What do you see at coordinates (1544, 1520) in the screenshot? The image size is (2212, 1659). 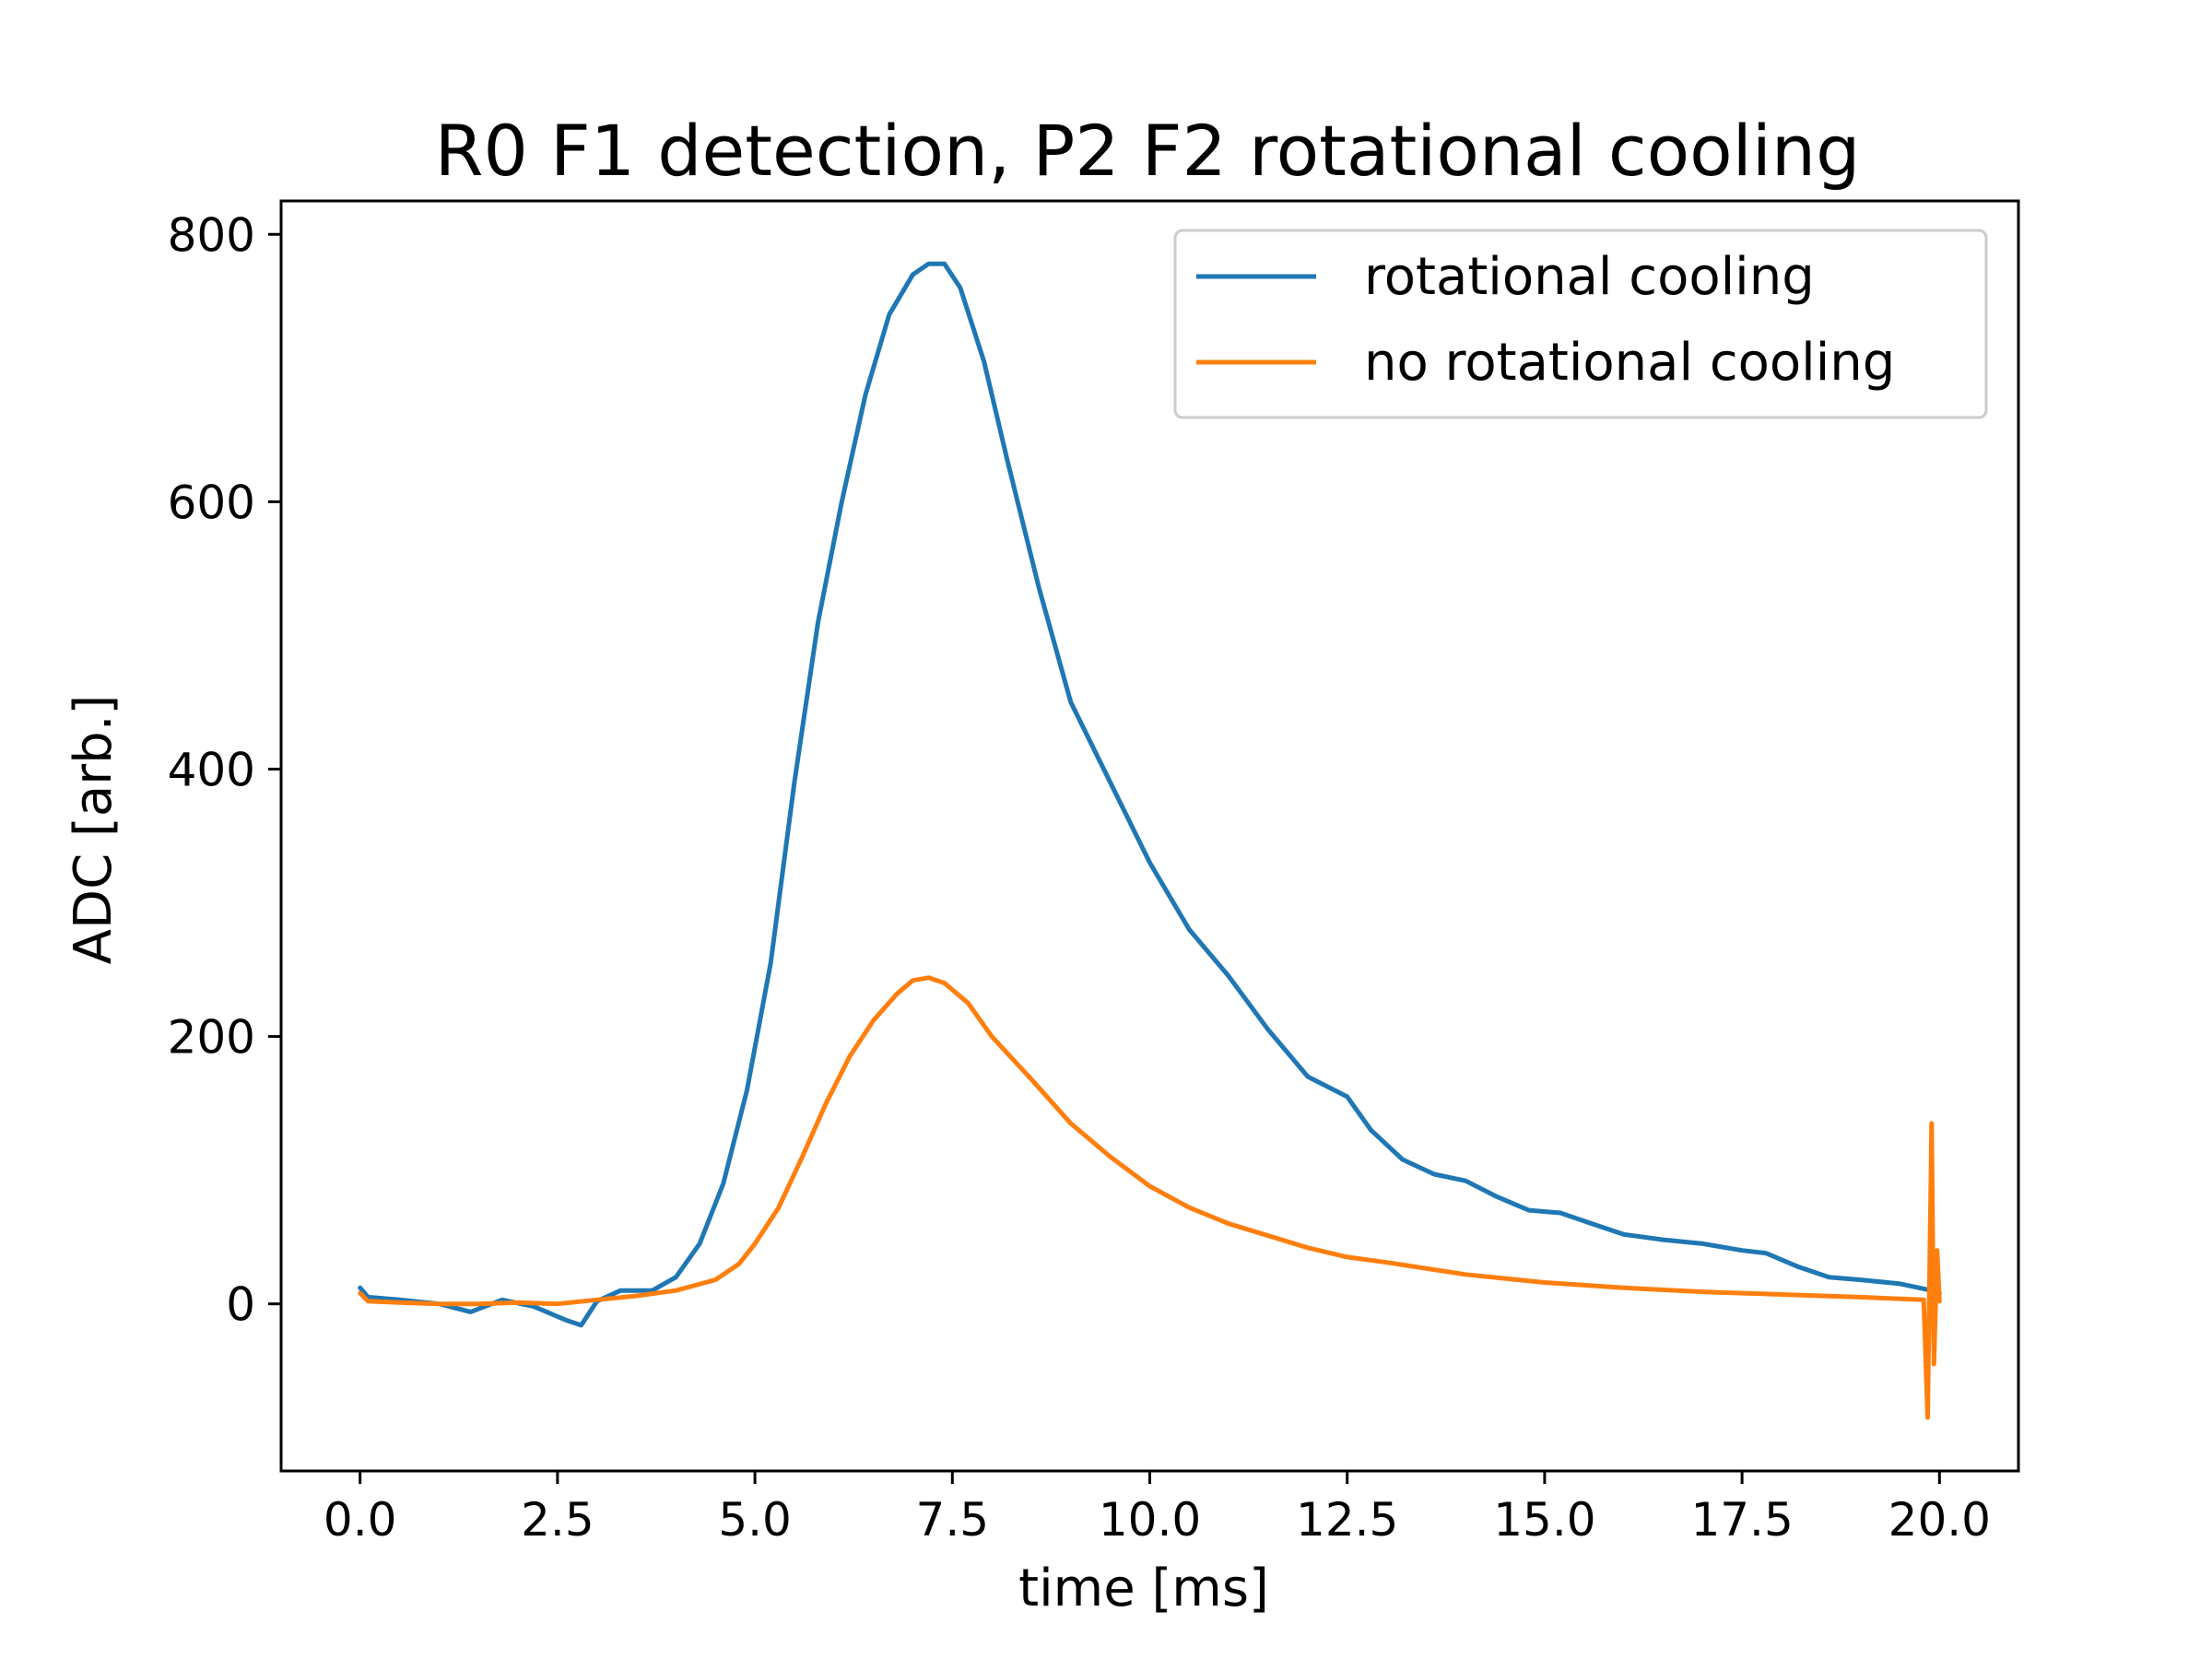 I see `x-tick-label: 15.0` at bounding box center [1544, 1520].